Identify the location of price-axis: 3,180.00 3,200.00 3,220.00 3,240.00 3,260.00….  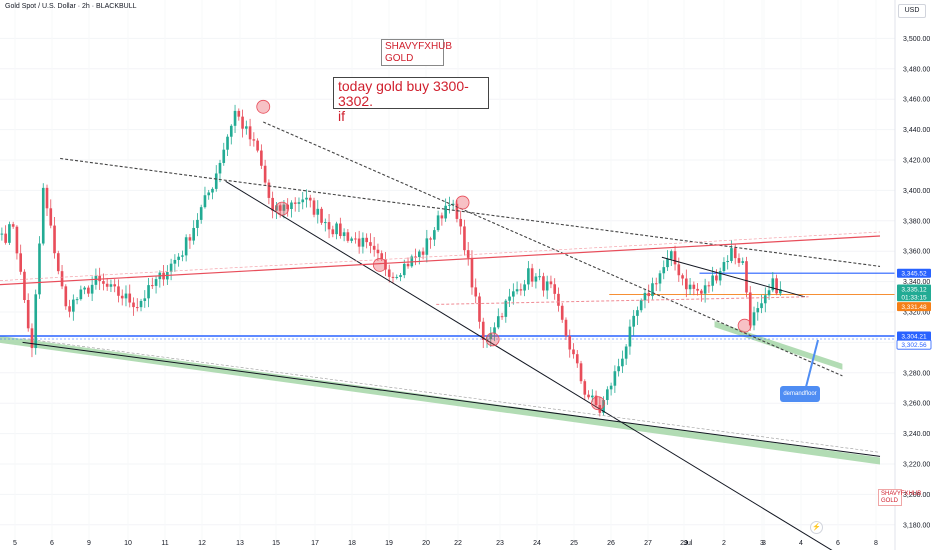
(912, 275).